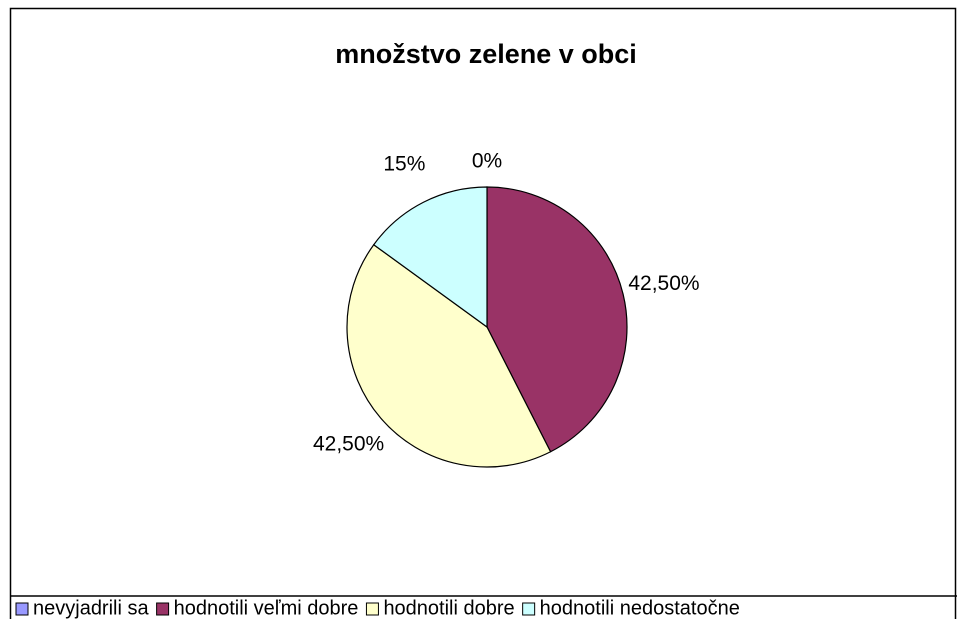 This screenshot has height=619, width=957. I want to click on legend-label: hodnotili dobre, so click(448, 608).